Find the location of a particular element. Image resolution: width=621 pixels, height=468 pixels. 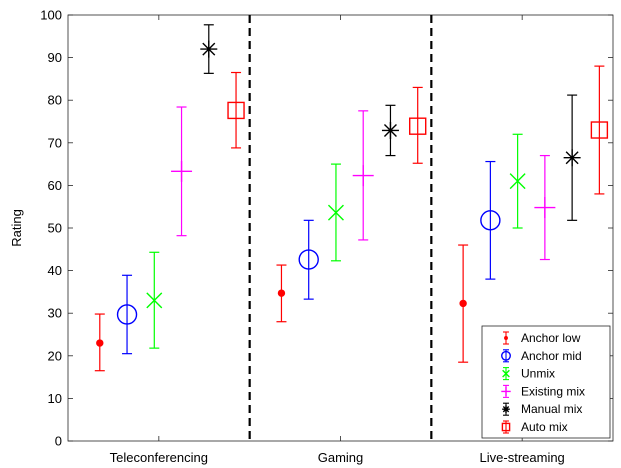

legend-label: Anchor mid is located at coordinates (551, 356).